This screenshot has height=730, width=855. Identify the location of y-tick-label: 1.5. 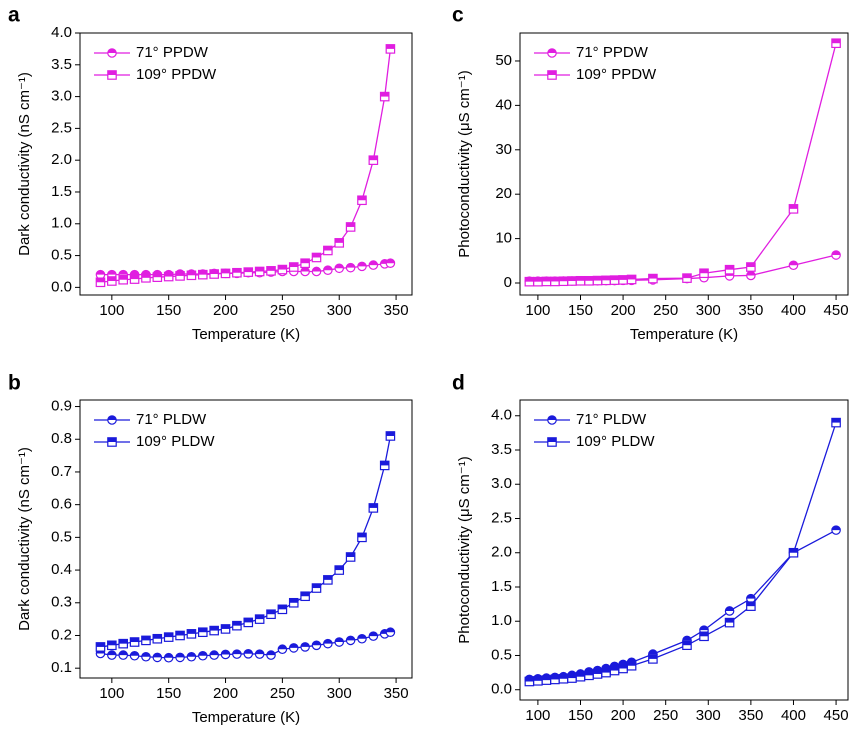
(501, 586).